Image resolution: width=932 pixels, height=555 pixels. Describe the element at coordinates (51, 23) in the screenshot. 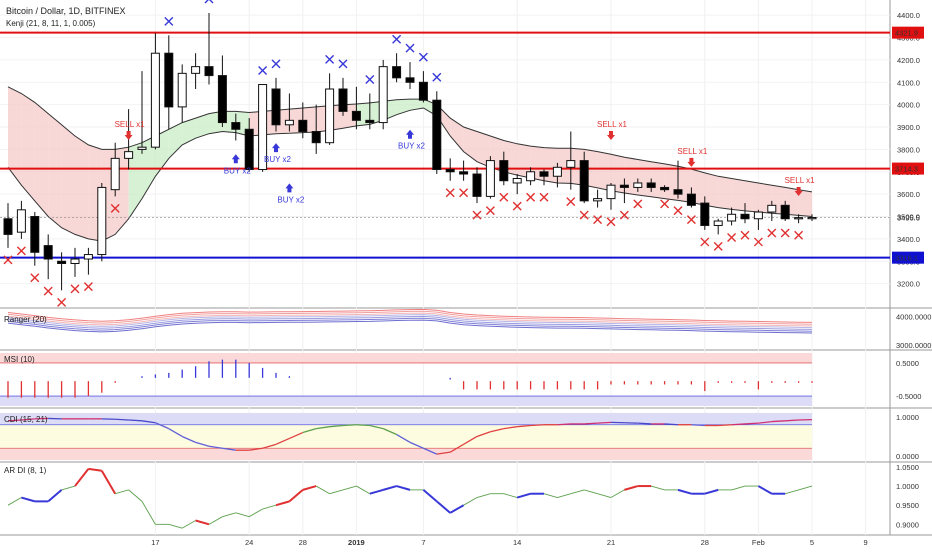

I see `indicator-title: Kenji (21, 8, 11, 1, 0.005)` at that location.